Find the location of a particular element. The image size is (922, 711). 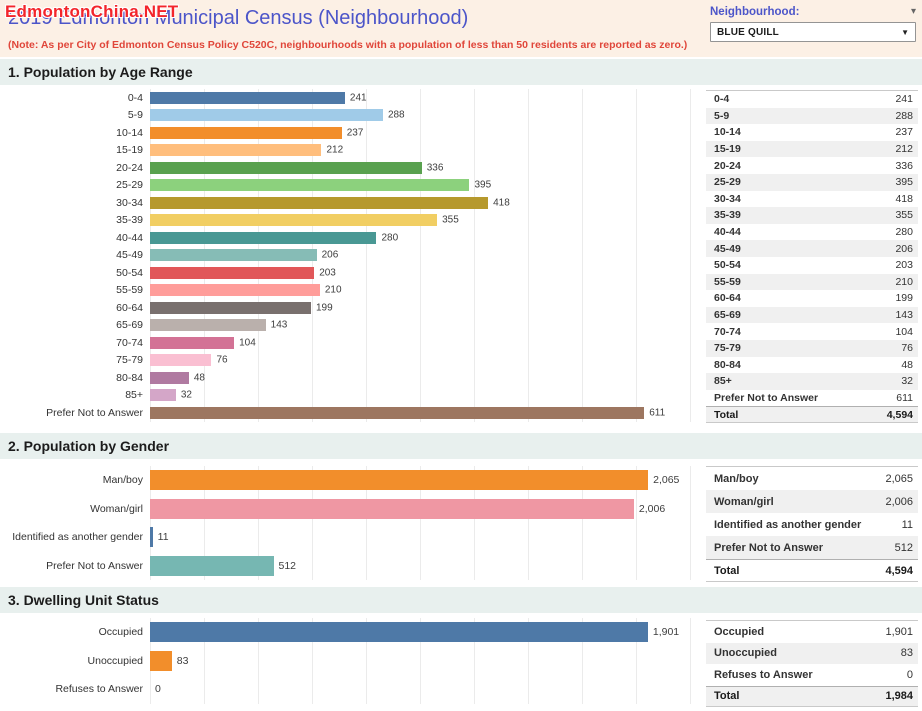

plot-area: 203 is located at coordinates (425, 273).